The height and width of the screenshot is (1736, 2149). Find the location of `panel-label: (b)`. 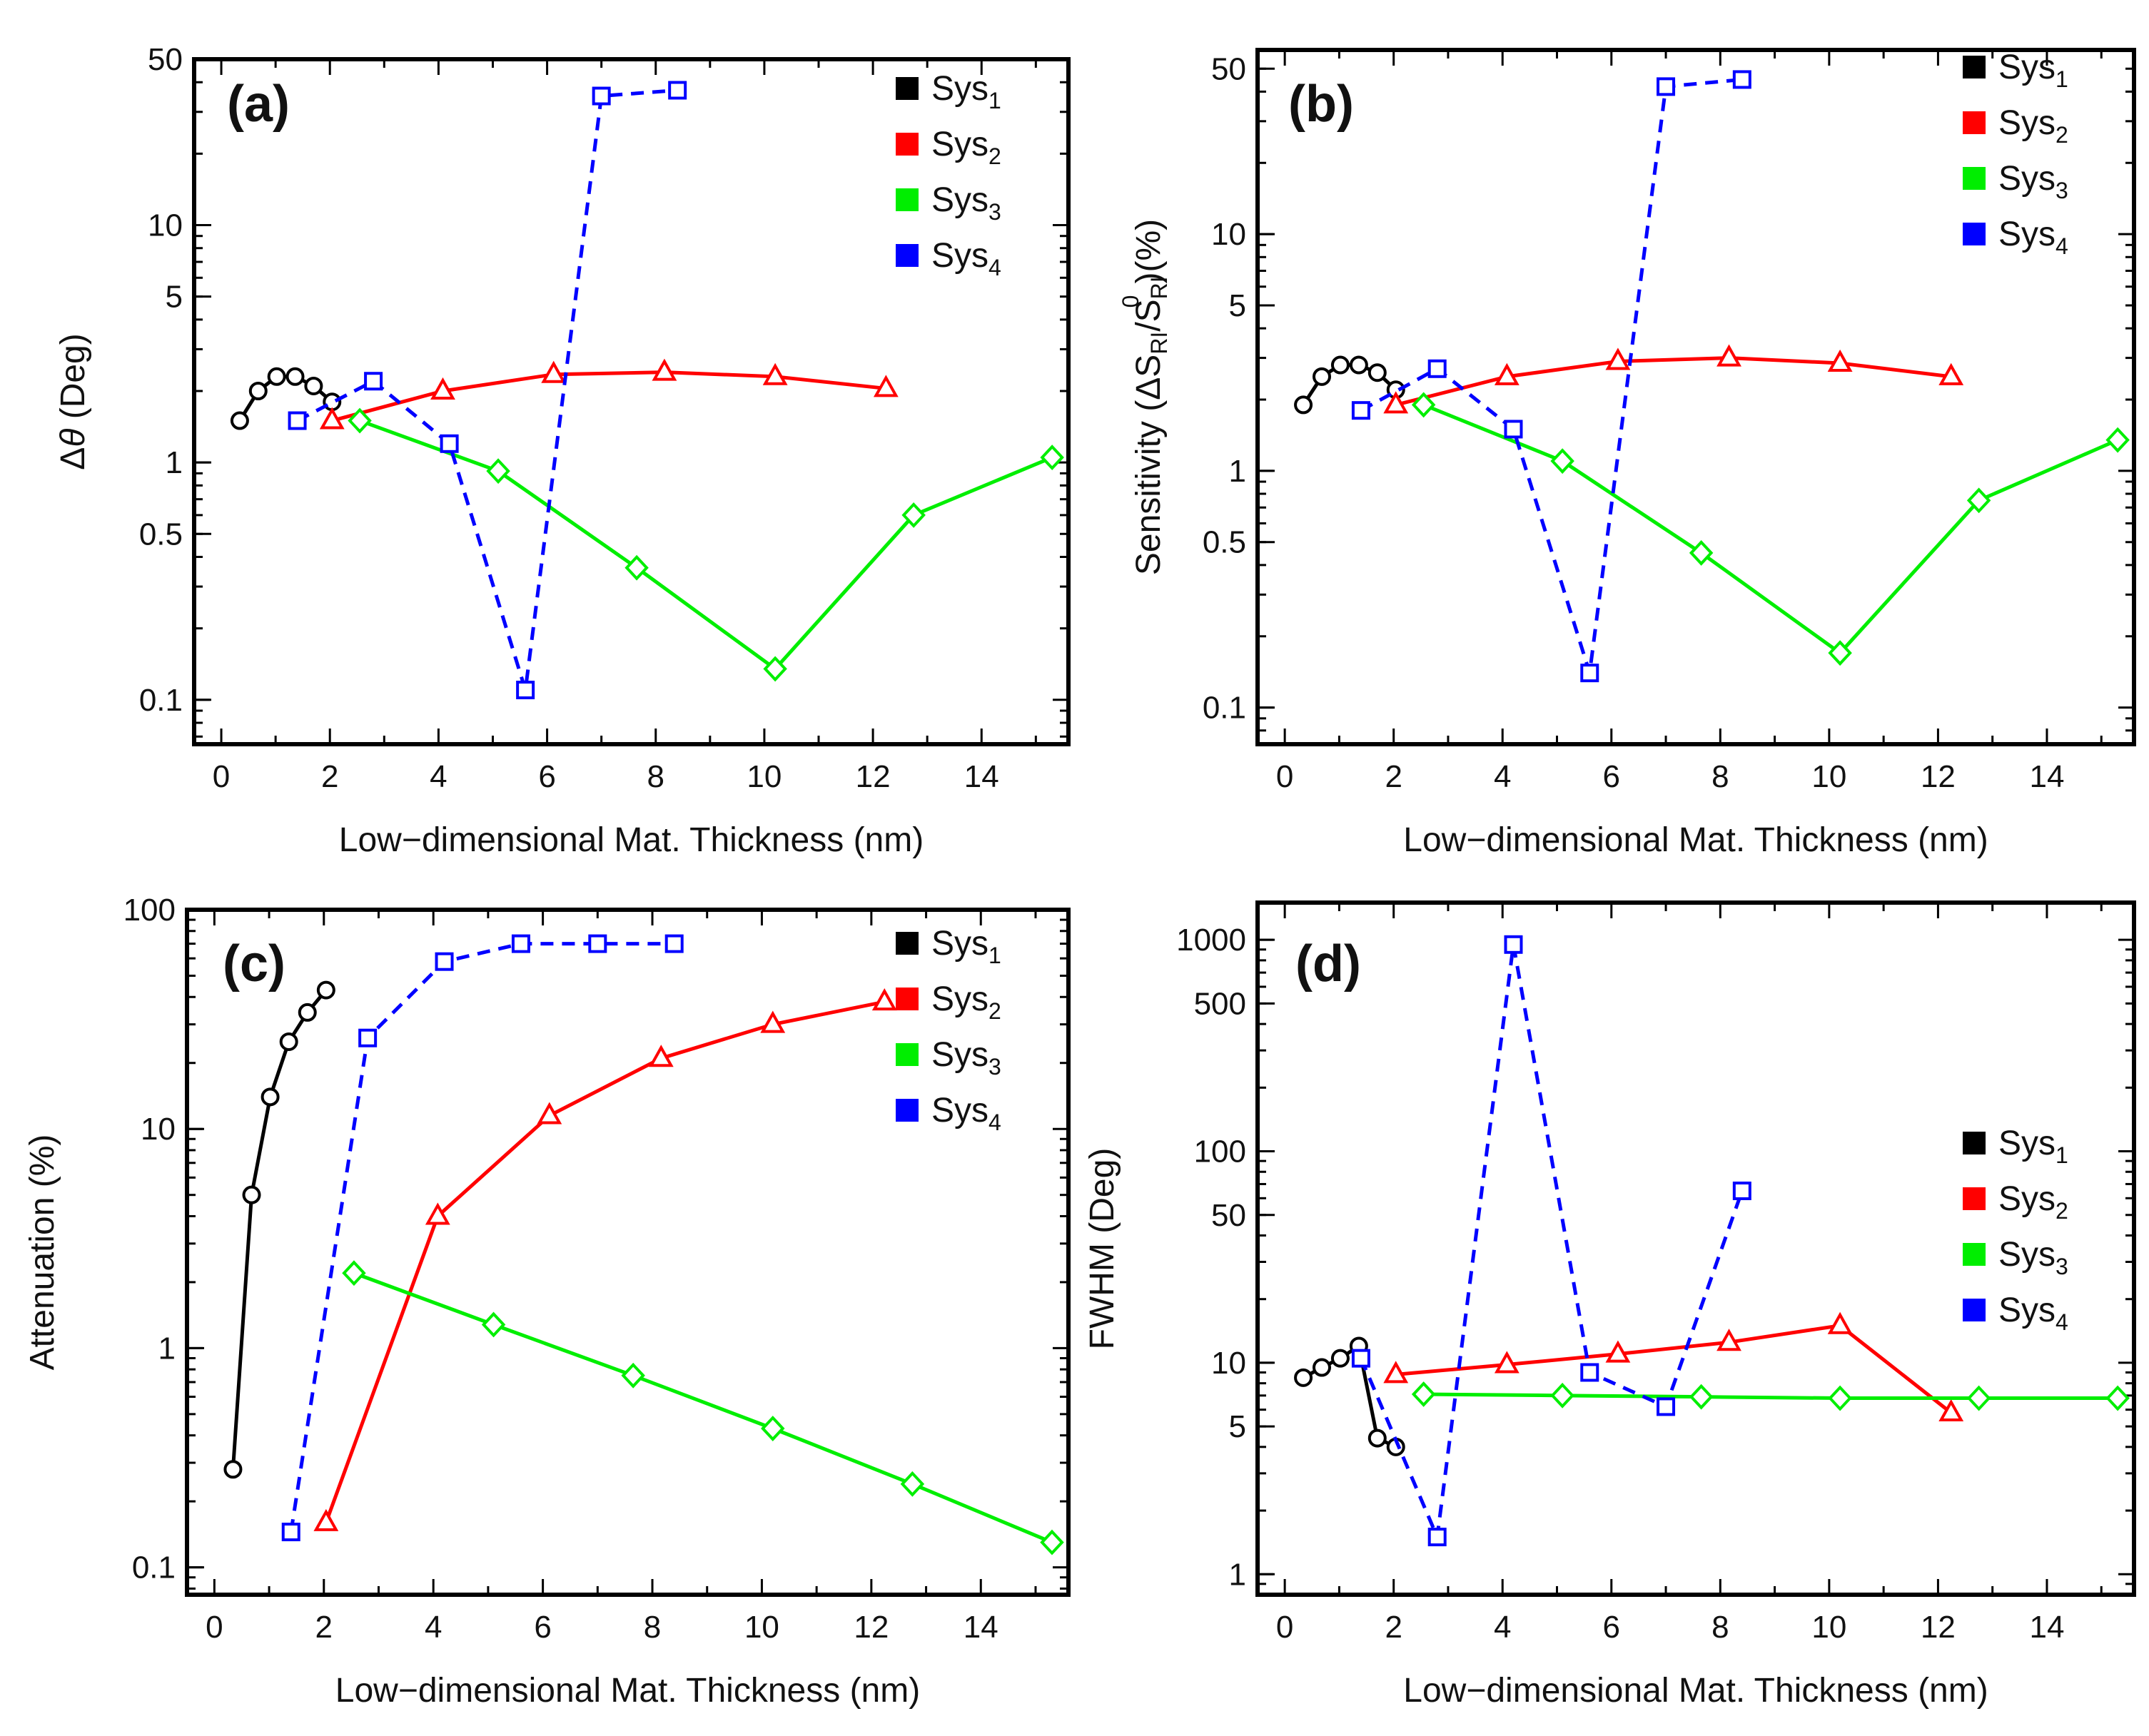

panel-label: (b) is located at coordinates (1321, 105).